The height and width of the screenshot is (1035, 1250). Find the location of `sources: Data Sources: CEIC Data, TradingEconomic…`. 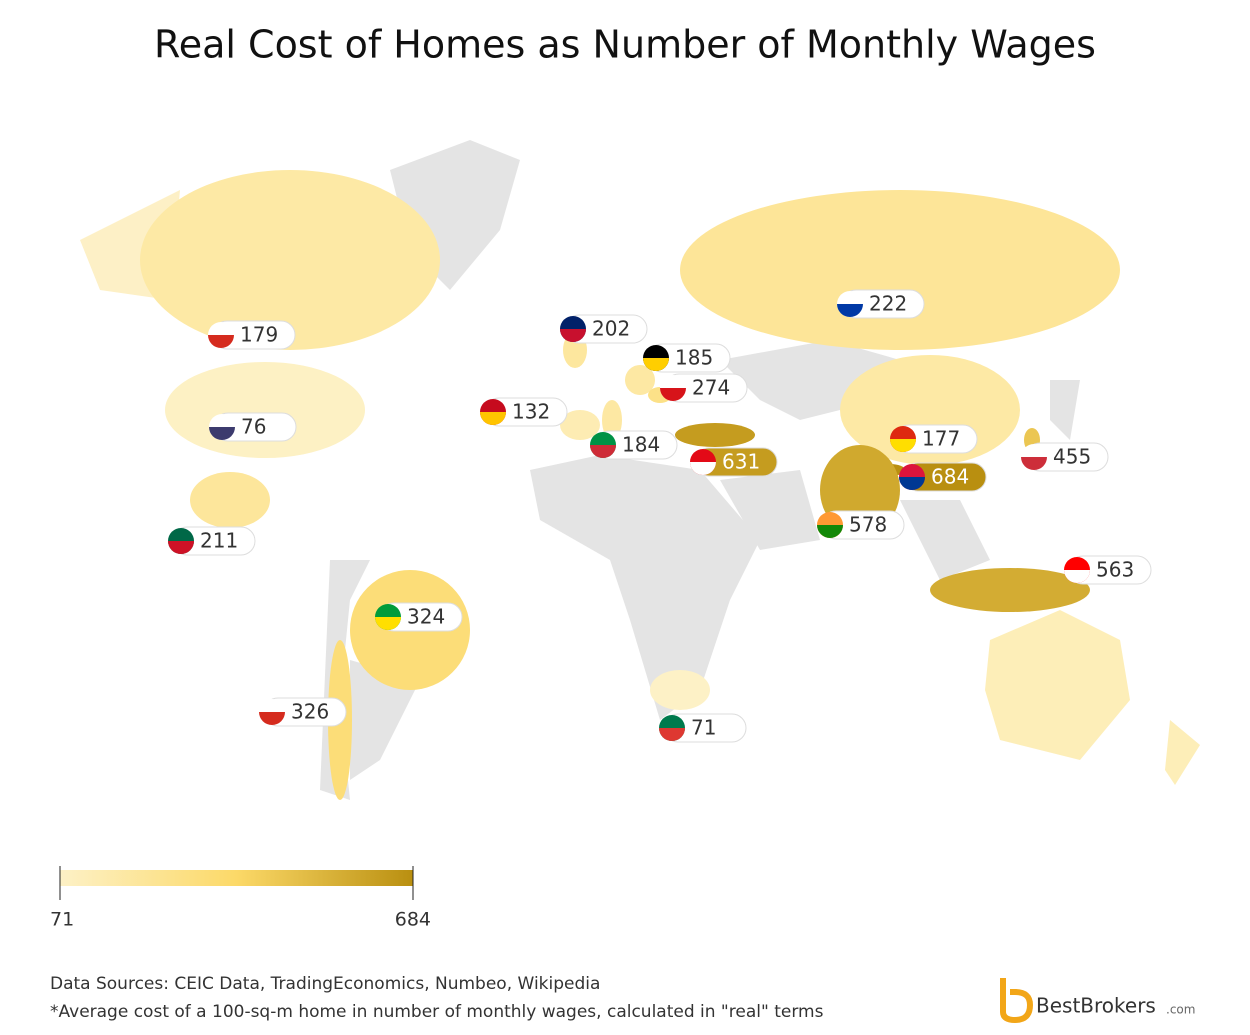

sources: Data Sources: CEIC Data, TradingEconomic… is located at coordinates (325, 984).